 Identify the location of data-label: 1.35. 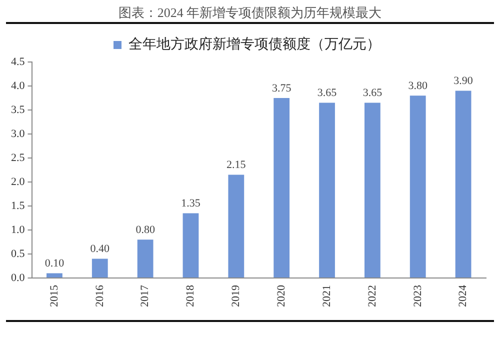
(191, 204).